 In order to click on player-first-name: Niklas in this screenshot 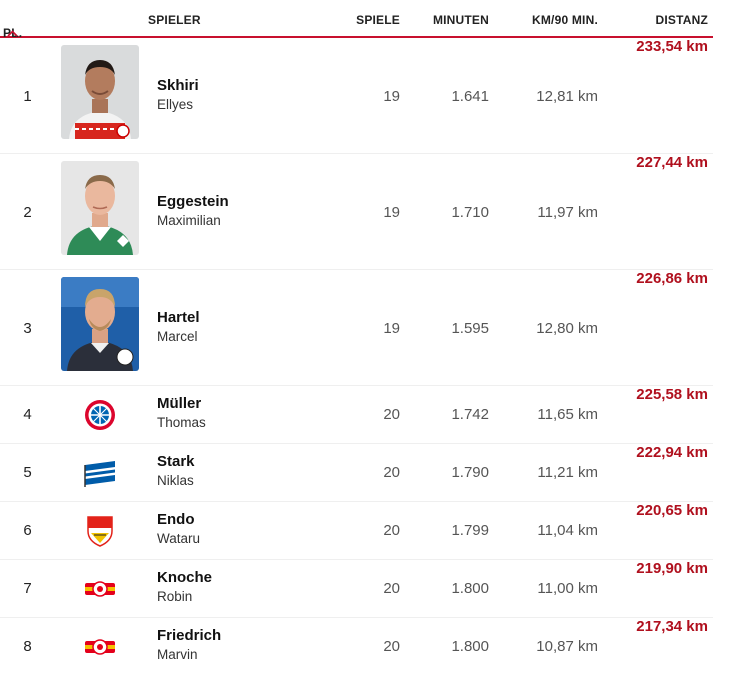, I will do `click(175, 480)`.